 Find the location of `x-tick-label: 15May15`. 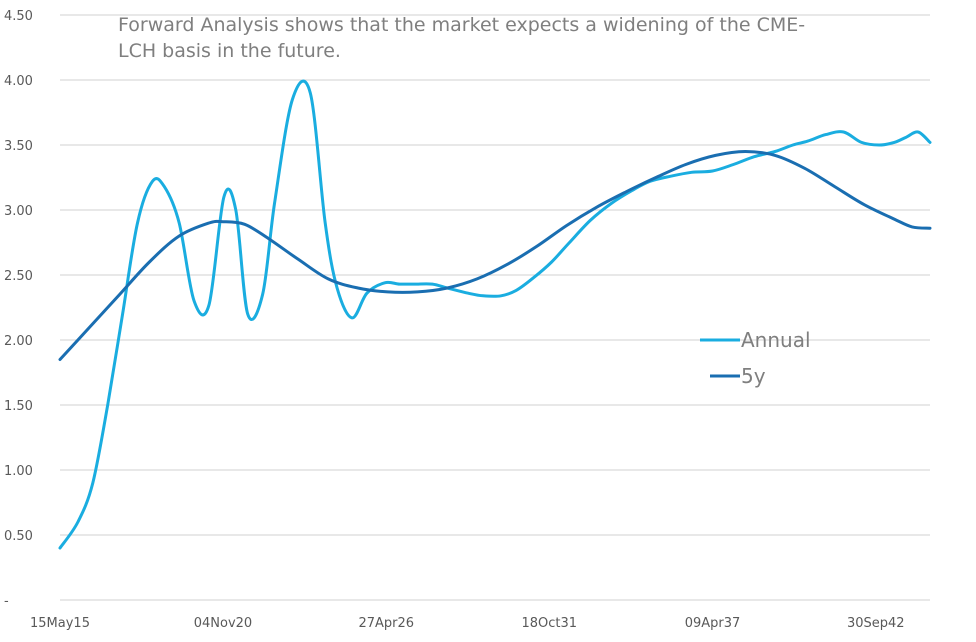

x-tick-label: 15May15 is located at coordinates (60, 623).